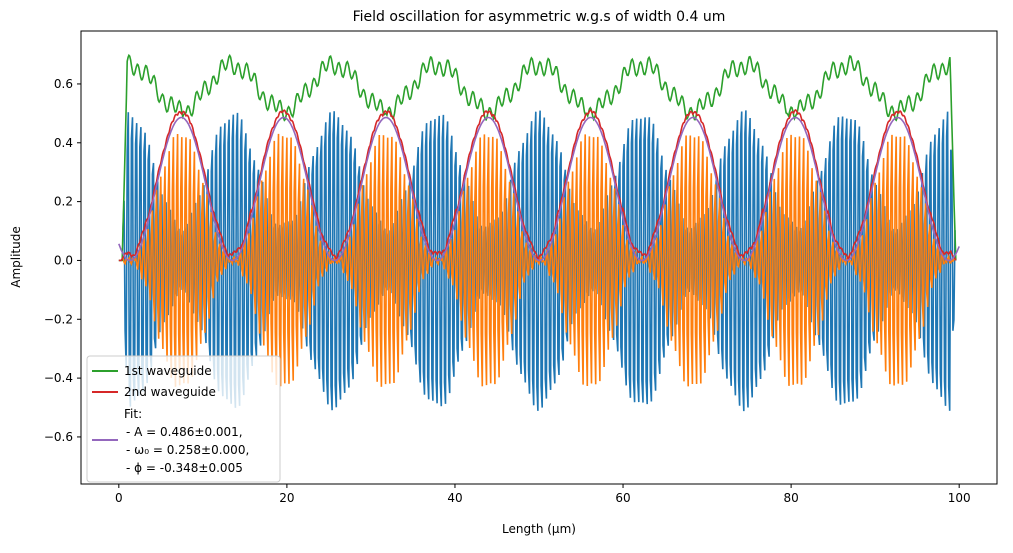 This screenshot has width=1013, height=553. I want to click on y-tick-label: 0.0, so click(63, 260).